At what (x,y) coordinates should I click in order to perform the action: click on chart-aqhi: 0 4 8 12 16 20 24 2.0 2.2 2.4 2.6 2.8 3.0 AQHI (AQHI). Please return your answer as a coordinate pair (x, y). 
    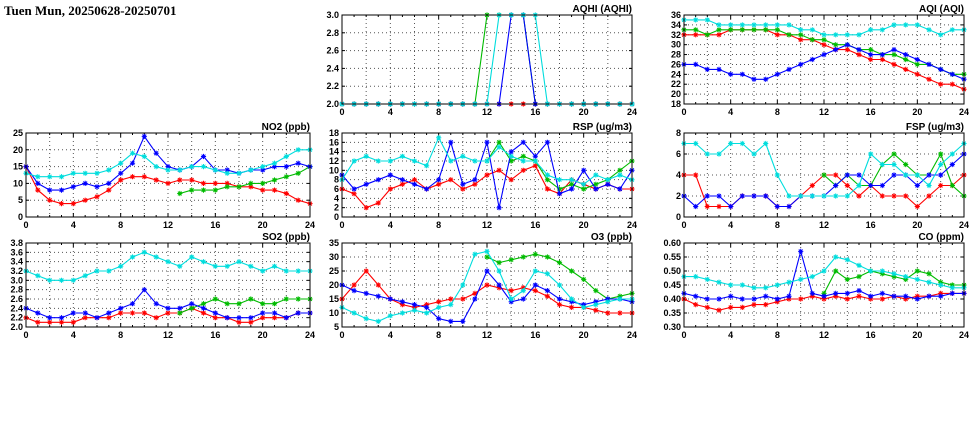
    Looking at the image, I should click on (475, 61).